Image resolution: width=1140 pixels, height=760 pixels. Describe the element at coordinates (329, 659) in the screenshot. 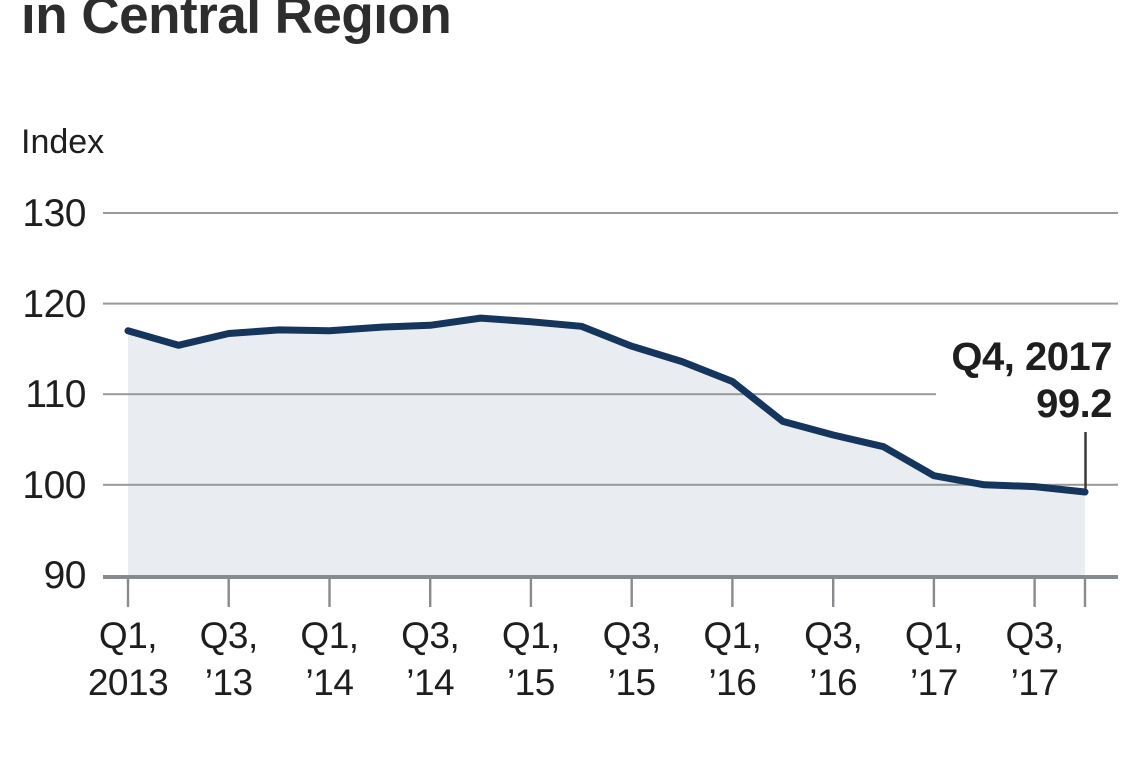

I see `x-axis-label: Q1, ’14` at that location.